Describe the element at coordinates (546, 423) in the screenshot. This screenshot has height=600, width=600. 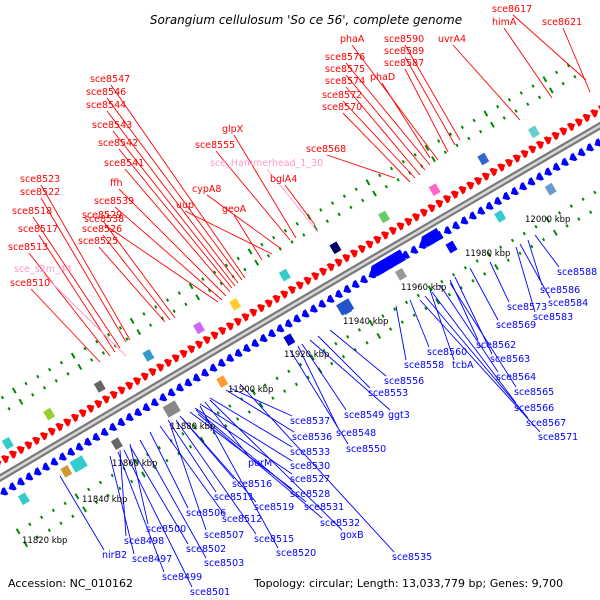
I see `gene-label: sce8567` at that location.